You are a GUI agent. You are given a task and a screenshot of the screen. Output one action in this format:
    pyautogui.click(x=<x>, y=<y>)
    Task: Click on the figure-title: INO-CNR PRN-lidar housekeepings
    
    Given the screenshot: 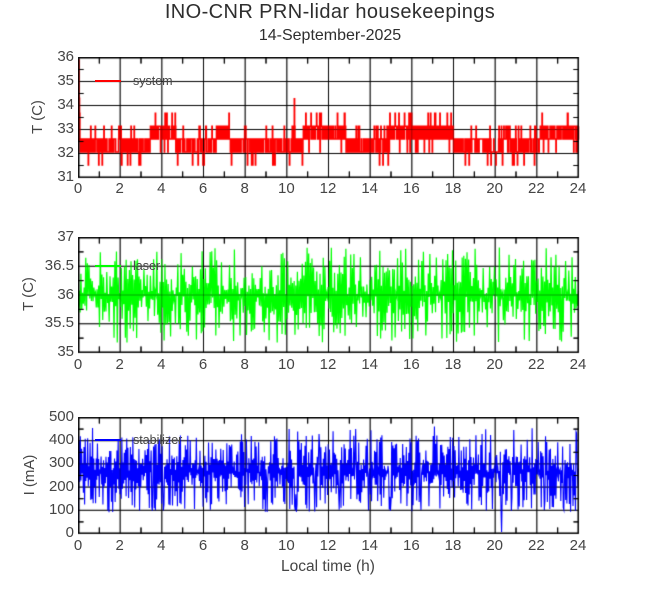 What is the action you would take?
    pyautogui.click(x=330, y=12)
    